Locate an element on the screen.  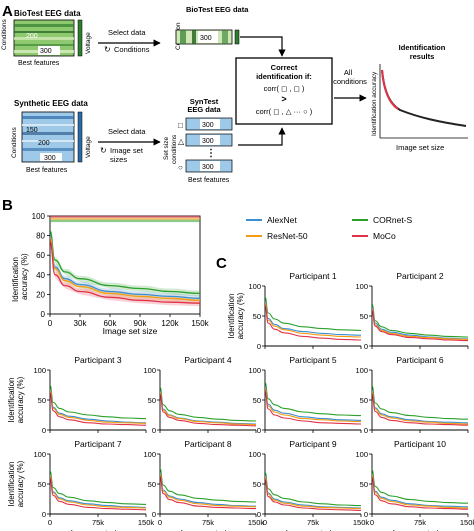
circle-symbol: ○ is located at coordinates (180, 167).